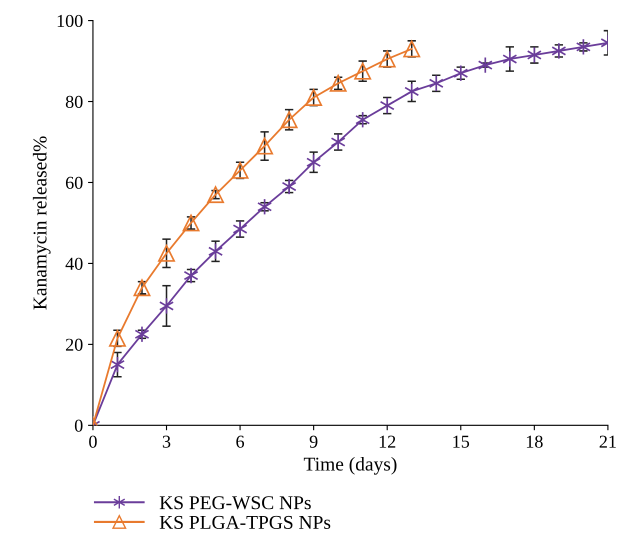 This screenshot has width=628, height=556. Describe the element at coordinates (78, 426) in the screenshot. I see `y-tick-label: 0` at that location.